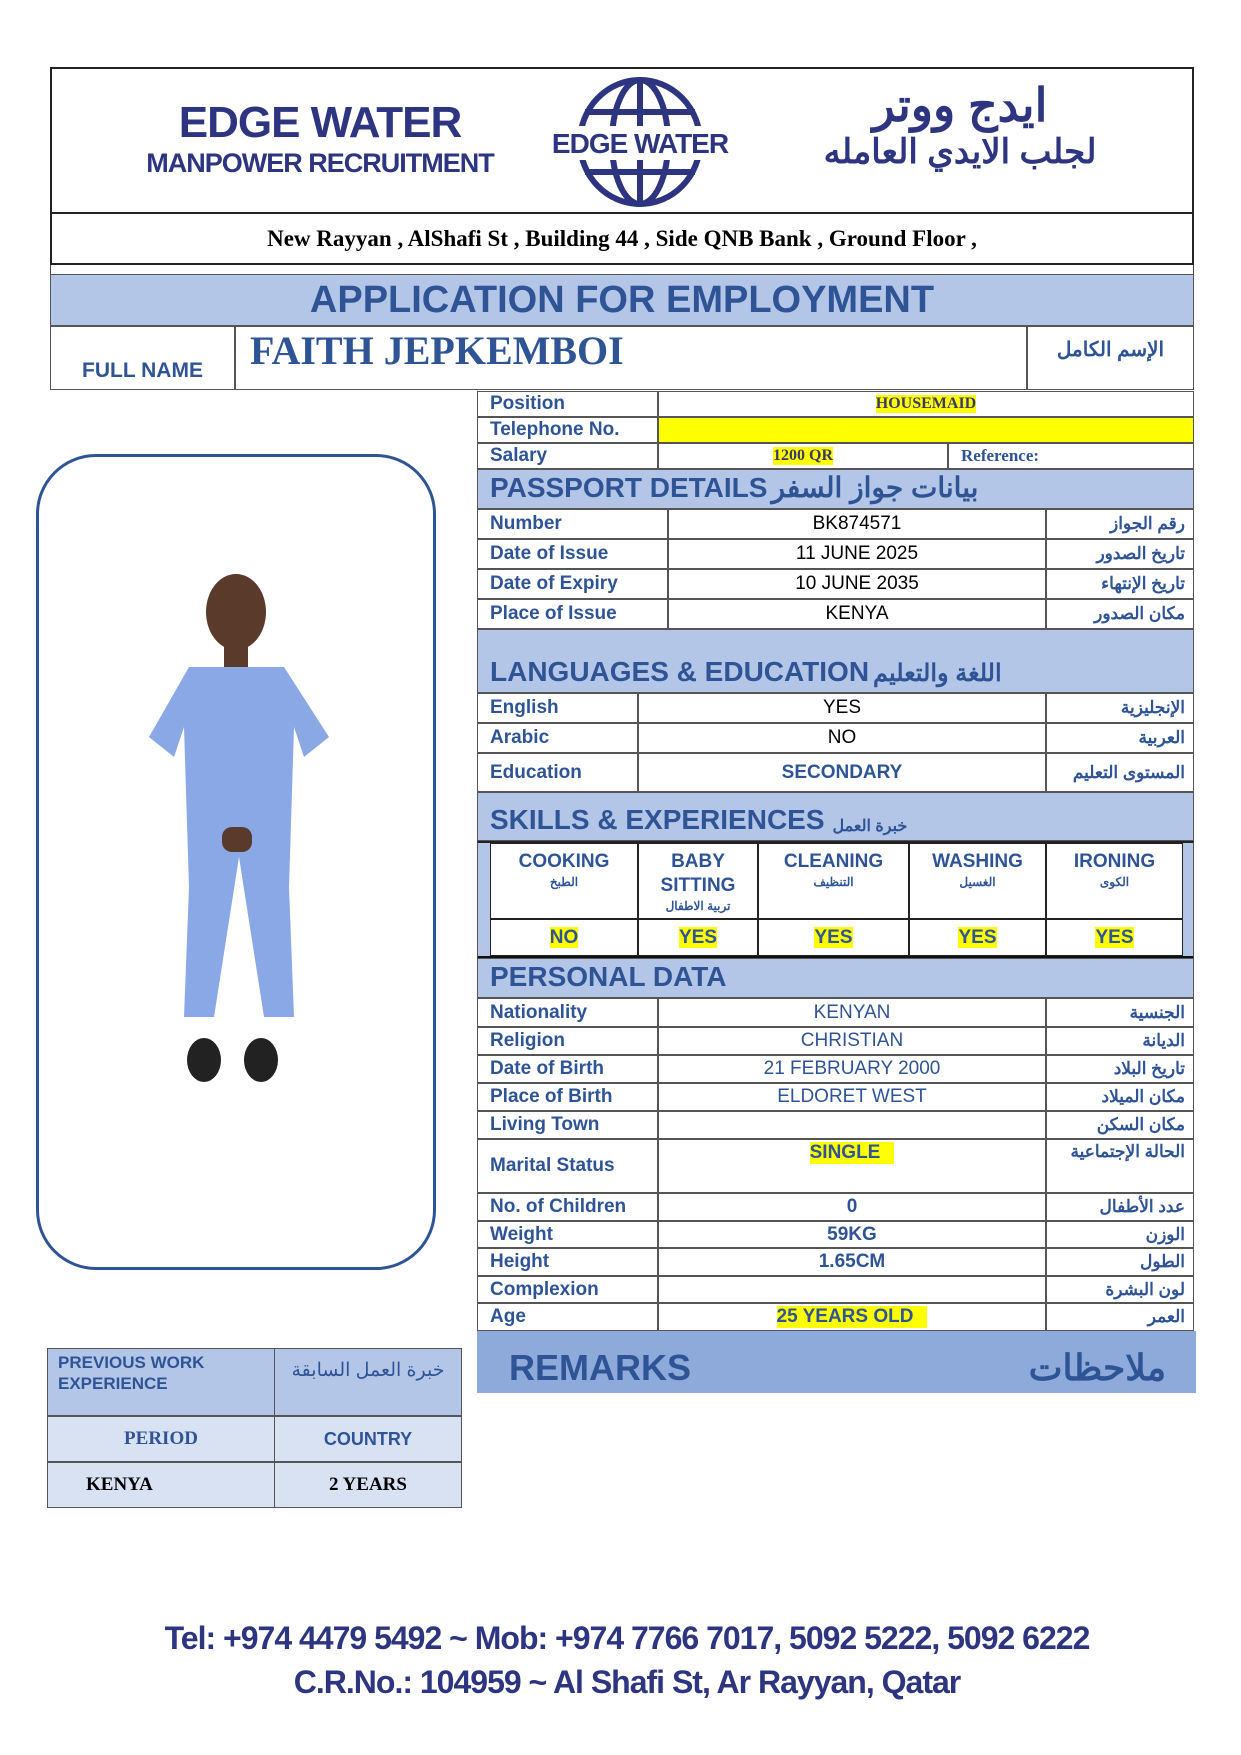  I want to click on personal-label: Living Town, so click(567, 1125).